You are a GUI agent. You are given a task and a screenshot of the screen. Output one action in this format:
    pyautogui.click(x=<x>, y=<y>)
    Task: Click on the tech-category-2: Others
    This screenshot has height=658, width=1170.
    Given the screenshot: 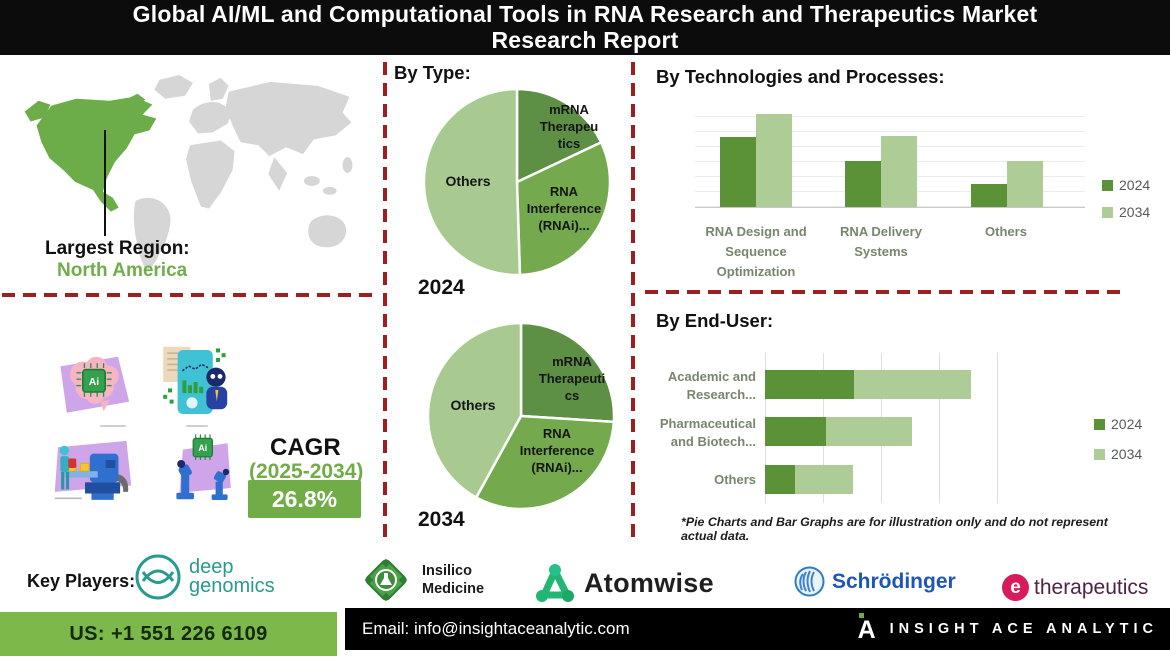 What is the action you would take?
    pyautogui.click(x=1006, y=231)
    